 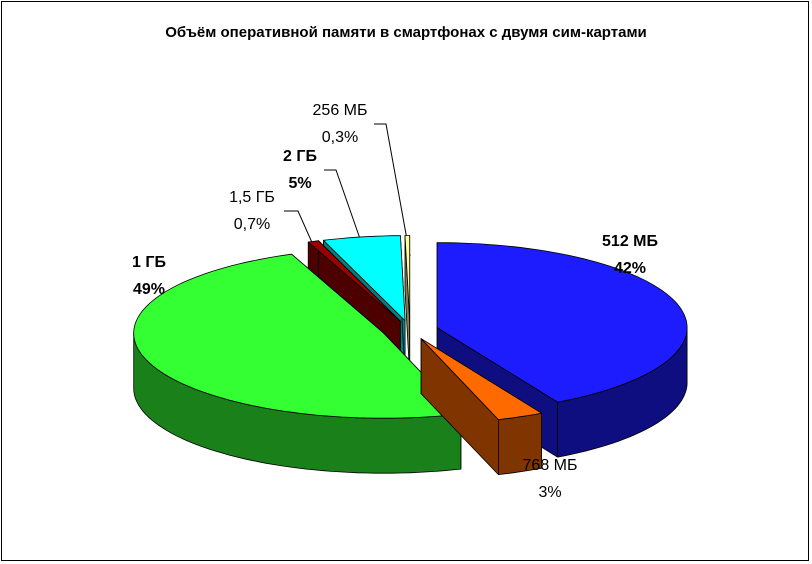 What do you see at coordinates (252, 224) in the screenshot?
I see `data-label-value: 0,7%` at bounding box center [252, 224].